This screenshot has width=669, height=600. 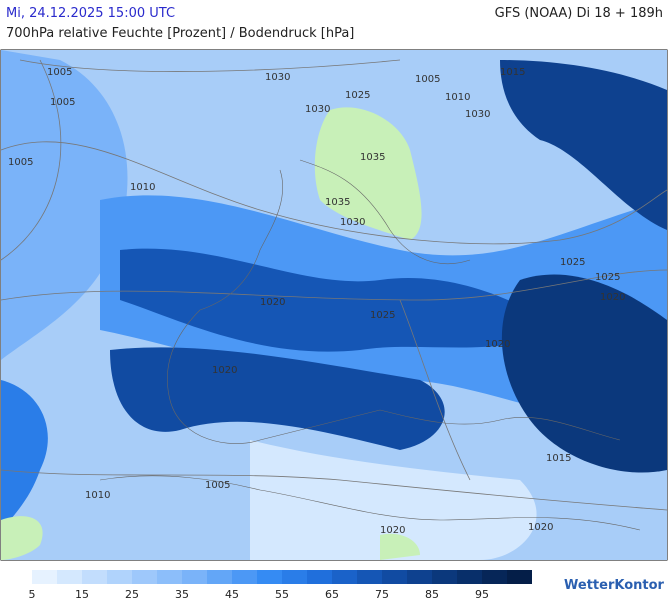 I want to click on legend: 5 15 25 35 45 55 65 75 85 95, so click(x=280, y=585).